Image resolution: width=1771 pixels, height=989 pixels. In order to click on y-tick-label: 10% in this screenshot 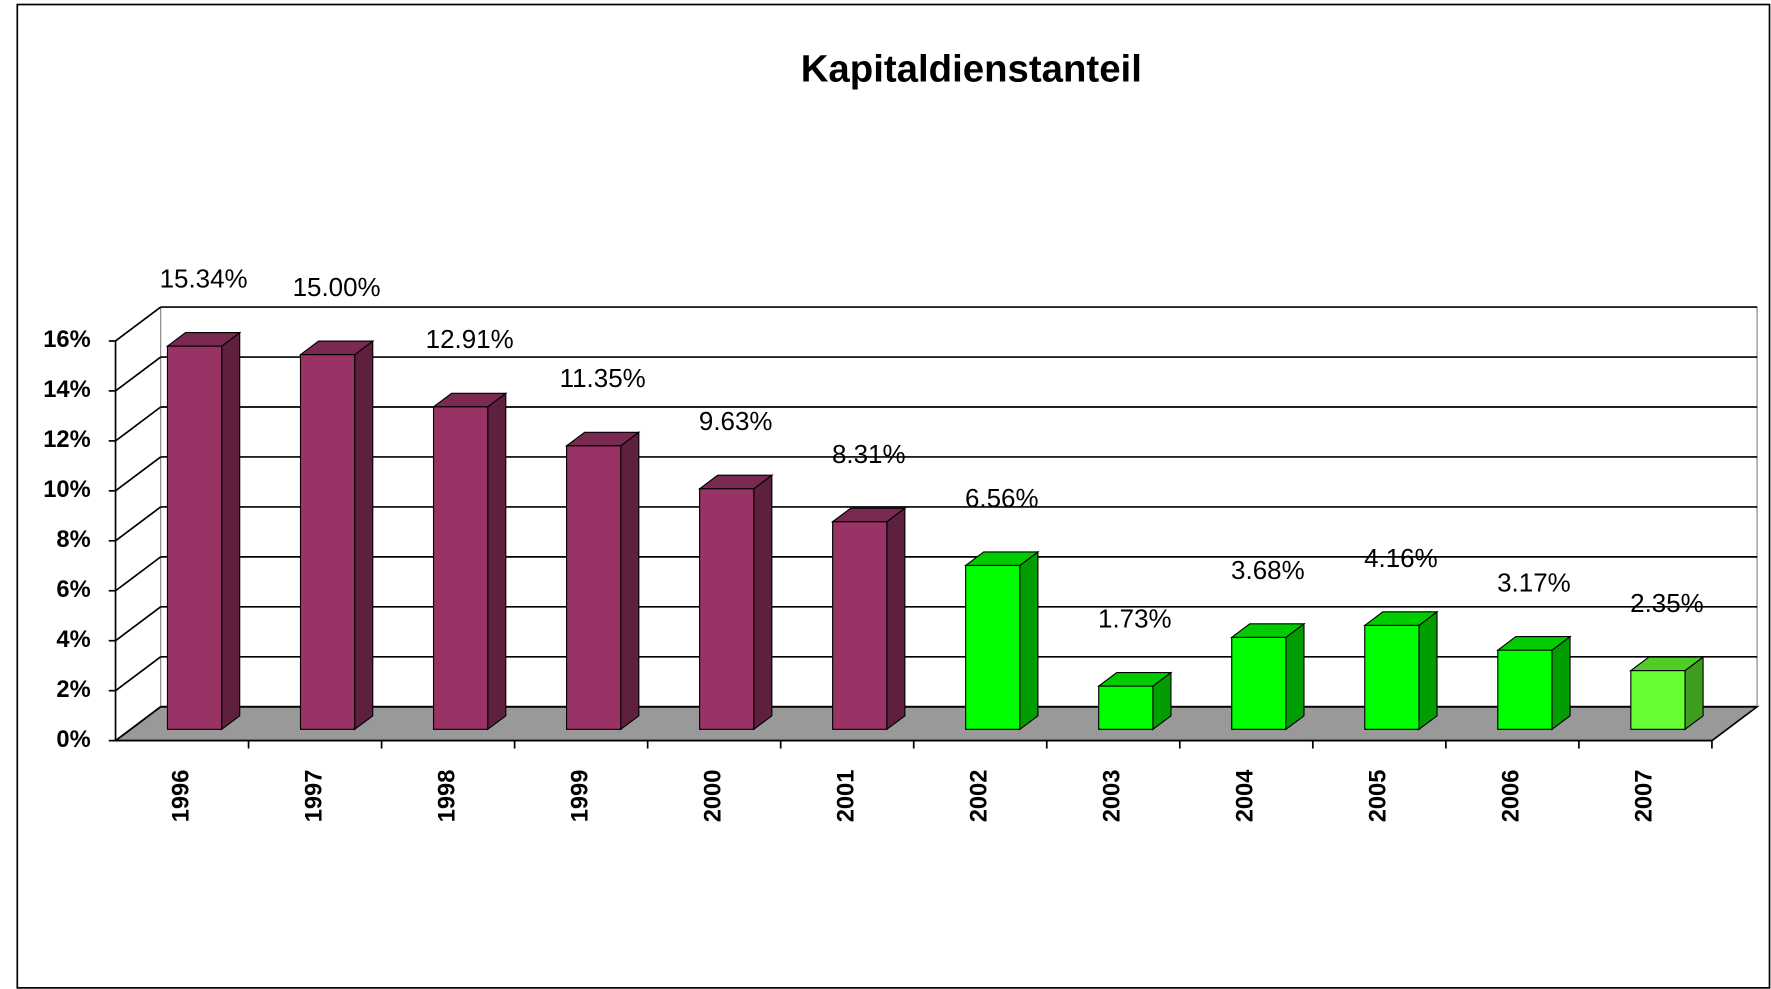, I will do `click(66, 490)`.